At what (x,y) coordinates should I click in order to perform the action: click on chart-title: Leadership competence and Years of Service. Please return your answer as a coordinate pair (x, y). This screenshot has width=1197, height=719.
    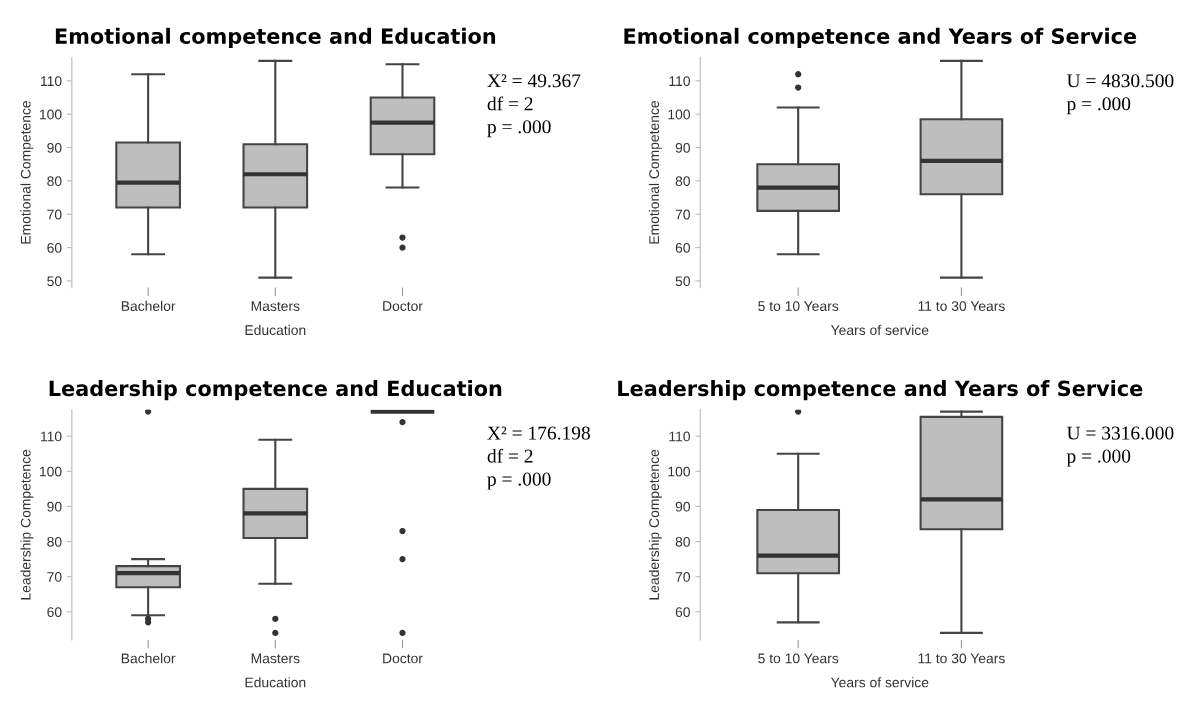
    Looking at the image, I should click on (880, 390).